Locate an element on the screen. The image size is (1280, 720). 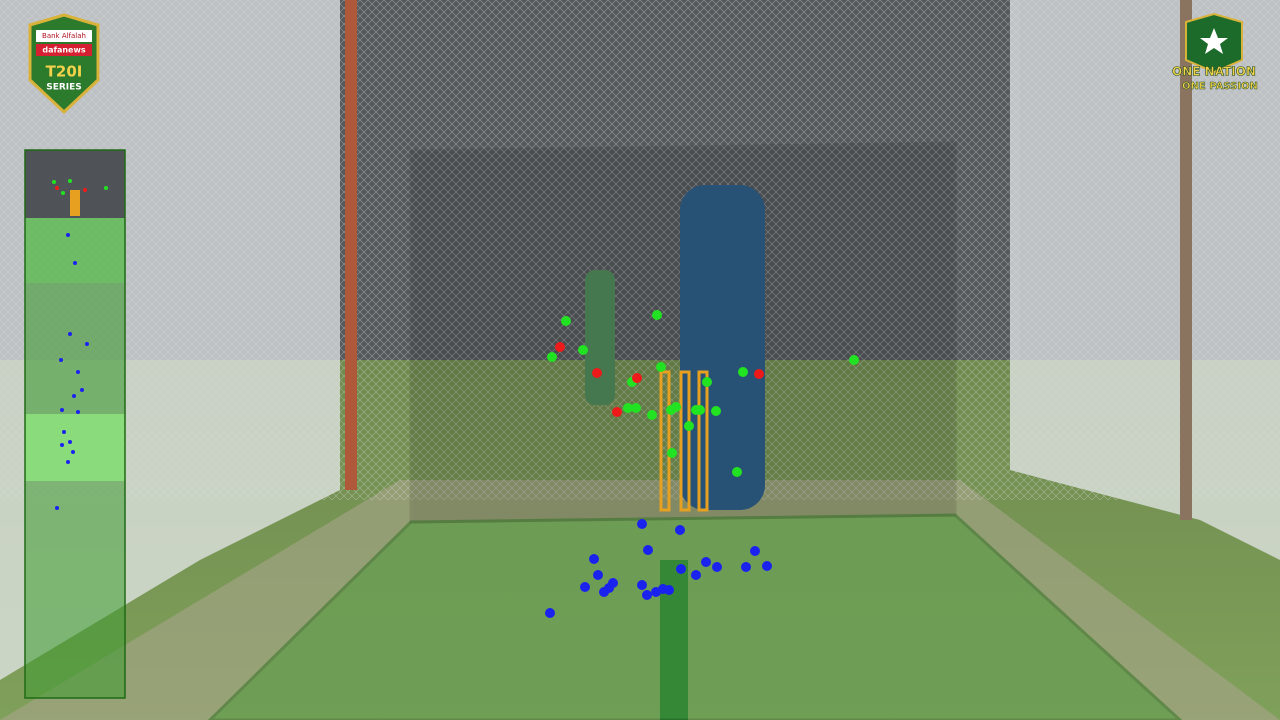
tagline-line1: ONE NATION is located at coordinates (1214, 72).